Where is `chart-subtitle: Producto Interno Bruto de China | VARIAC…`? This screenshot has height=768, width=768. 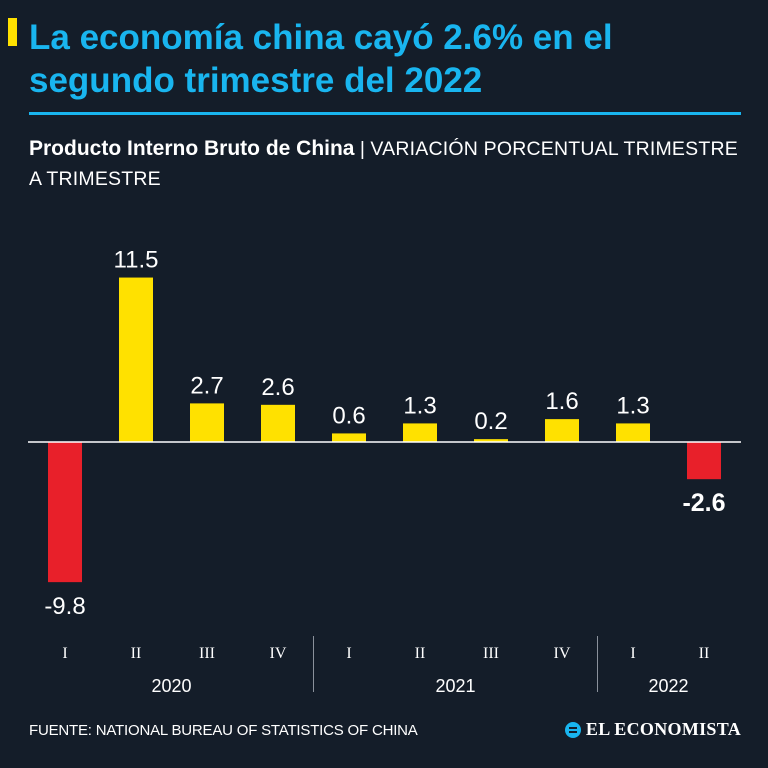
chart-subtitle: Producto Interno Bruto de China | VARIAC… is located at coordinates (385, 164).